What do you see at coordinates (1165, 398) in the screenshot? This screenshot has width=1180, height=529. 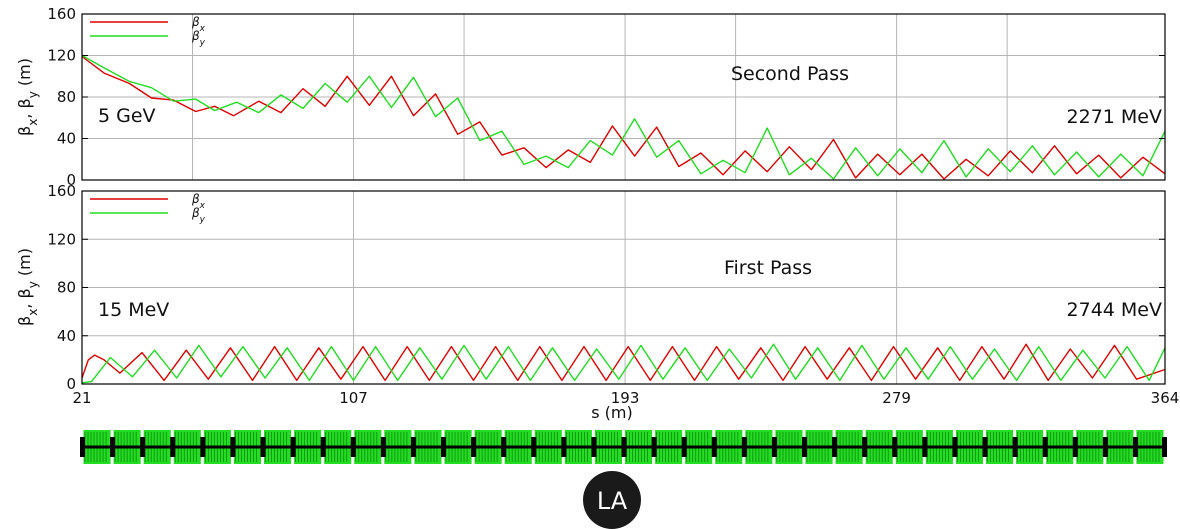 I see `x-tick-label: 364` at bounding box center [1165, 398].